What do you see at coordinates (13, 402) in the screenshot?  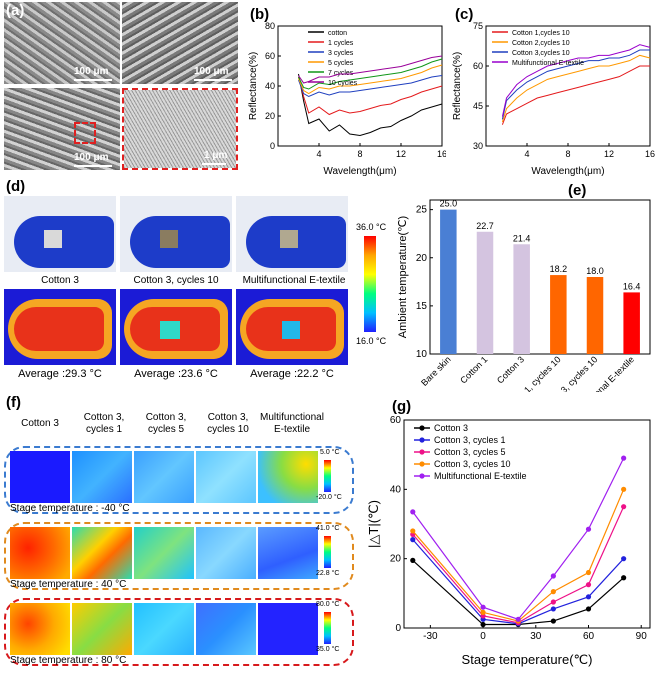 I see `panel-label-f: (f)` at bounding box center [13, 402].